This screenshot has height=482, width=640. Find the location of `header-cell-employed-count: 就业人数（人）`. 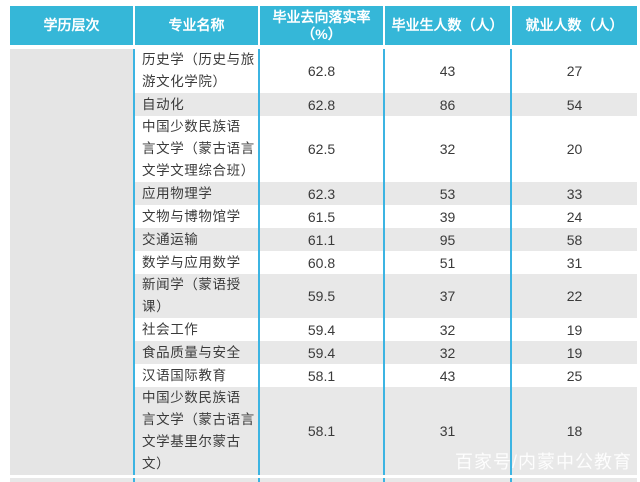

header-cell-employed-count: 就业人数（人） is located at coordinates (574, 25).